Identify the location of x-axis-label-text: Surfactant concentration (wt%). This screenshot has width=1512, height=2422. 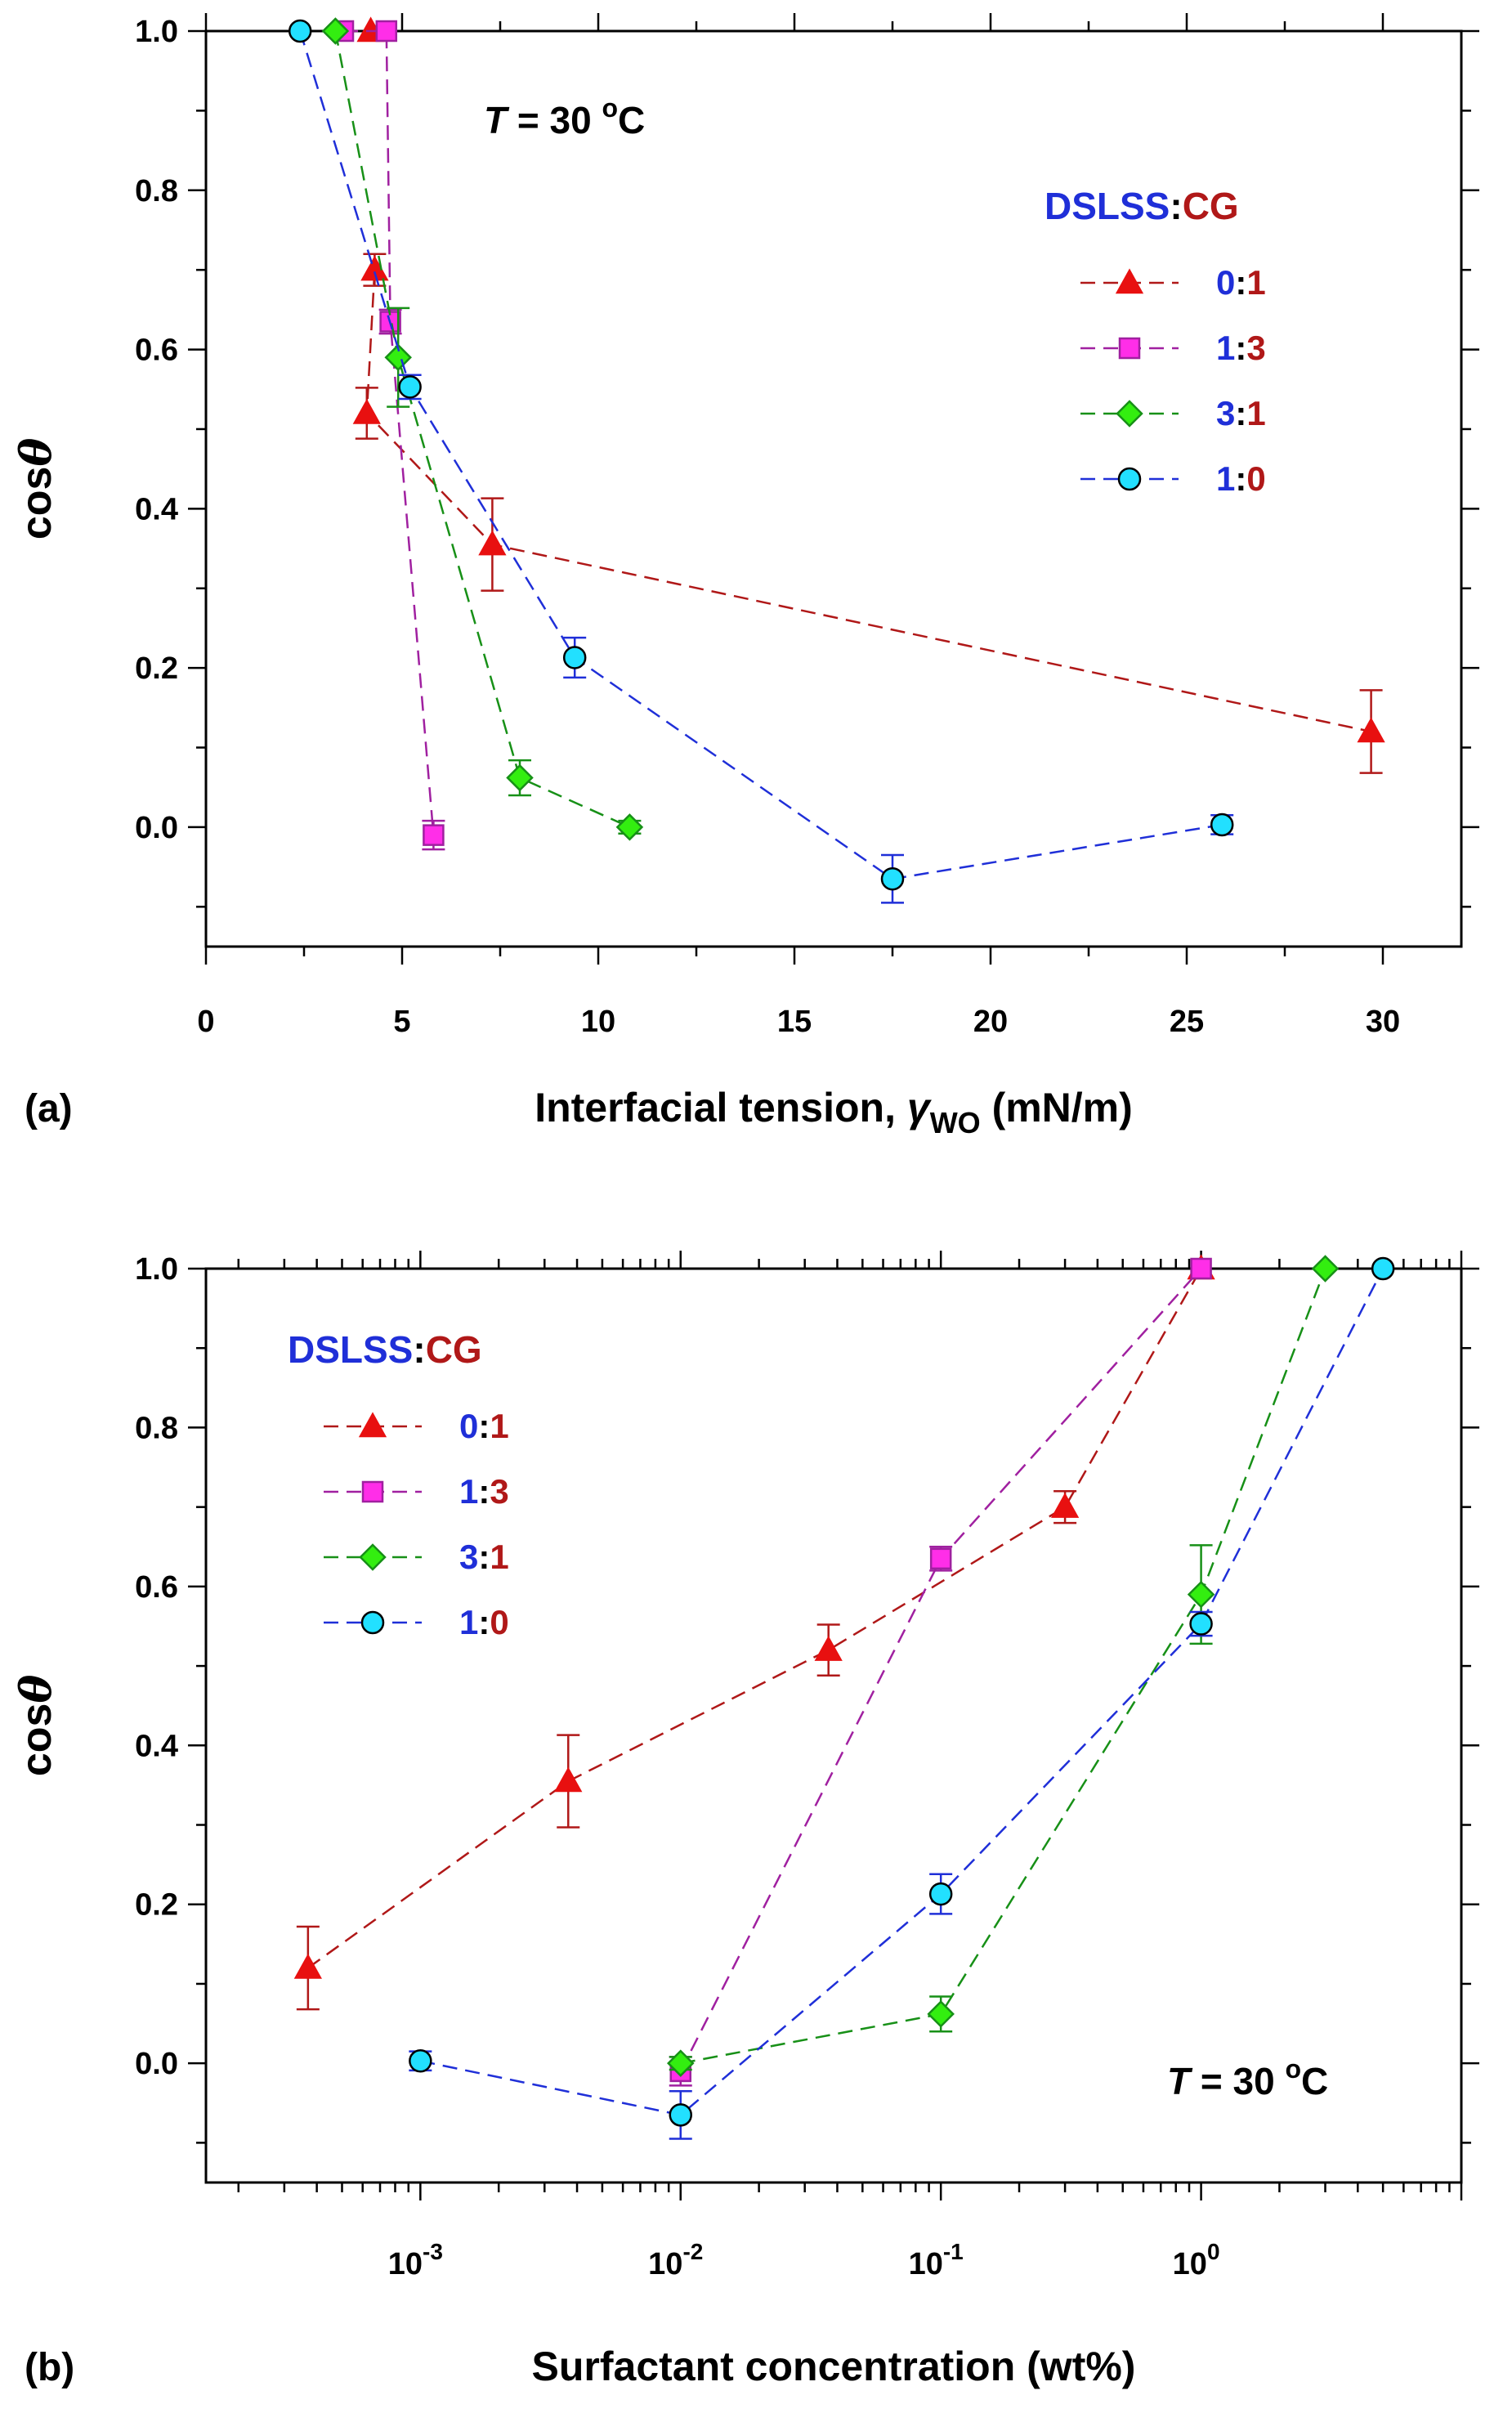
(834, 2366).